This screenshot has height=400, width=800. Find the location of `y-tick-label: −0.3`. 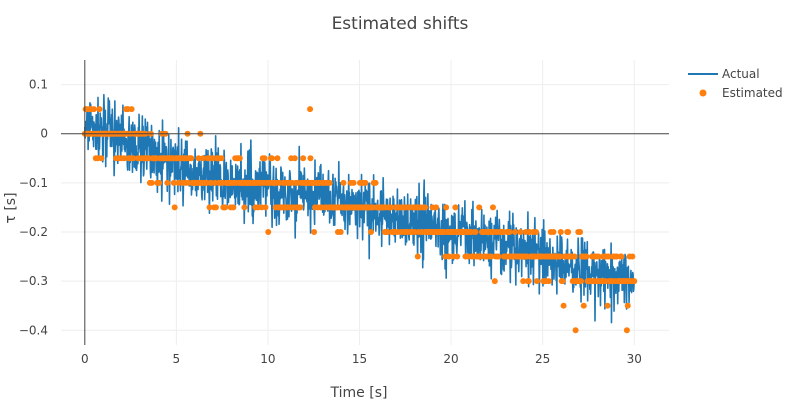

y-tick-label: −0.3 is located at coordinates (33, 281).